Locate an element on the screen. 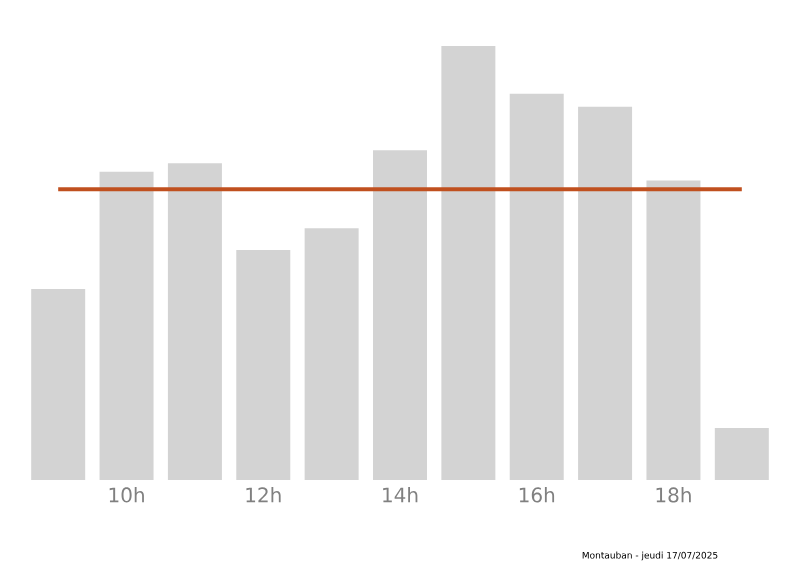 This screenshot has width=800, height=572. x-tick-label: 10h is located at coordinates (126, 495).